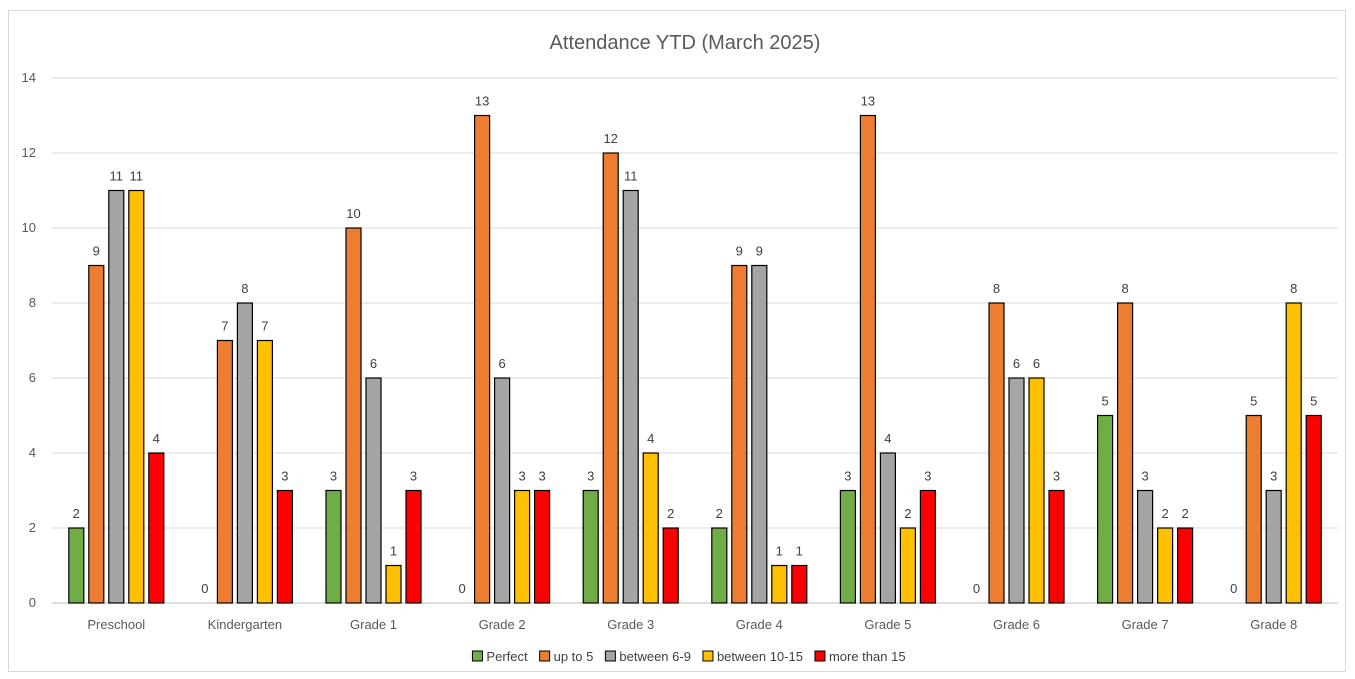 This screenshot has width=1355, height=679. What do you see at coordinates (574, 656) in the screenshot?
I see `legend-label: up to 5` at bounding box center [574, 656].